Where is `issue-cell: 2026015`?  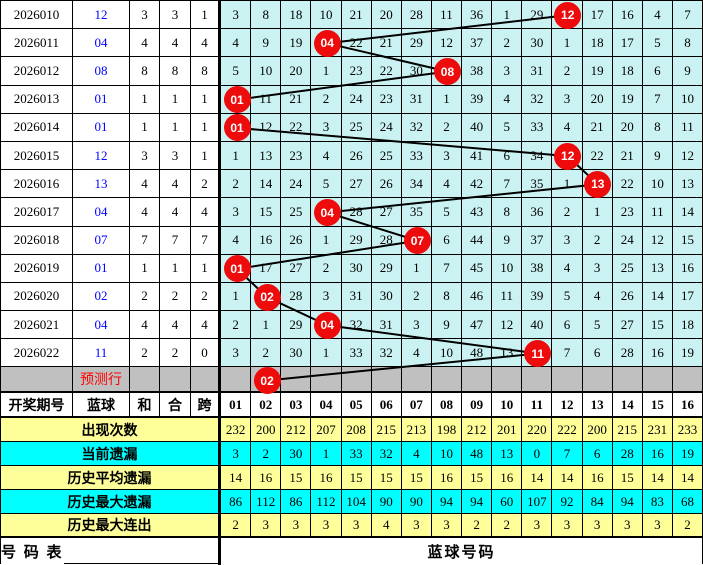 issue-cell: 2026015 is located at coordinates (37, 156).